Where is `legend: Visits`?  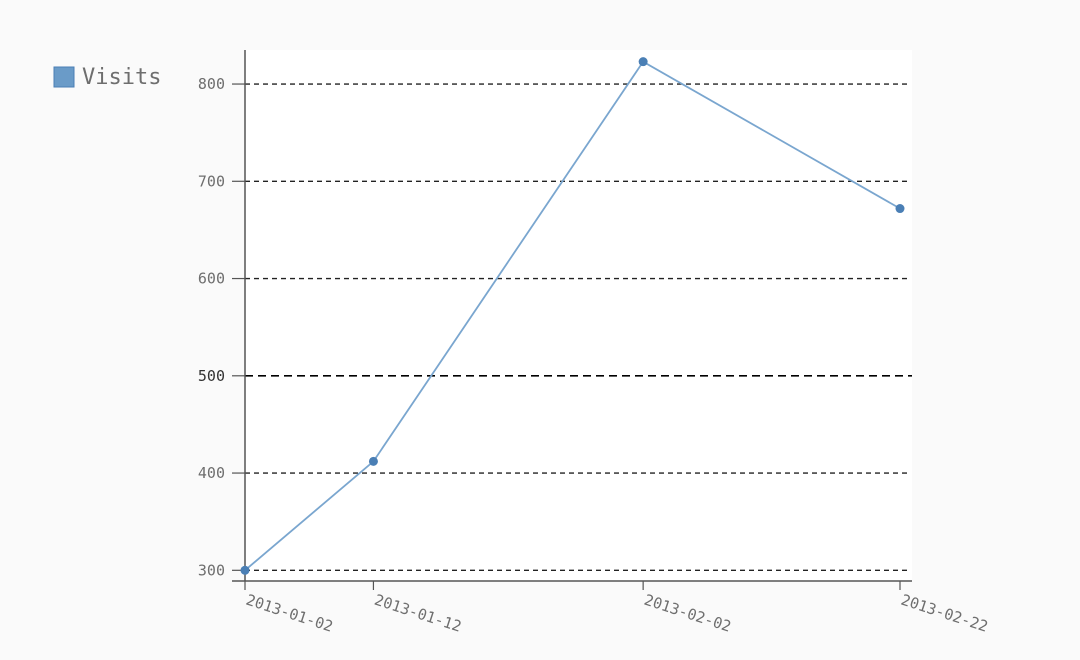
legend: Visits is located at coordinates (107, 77).